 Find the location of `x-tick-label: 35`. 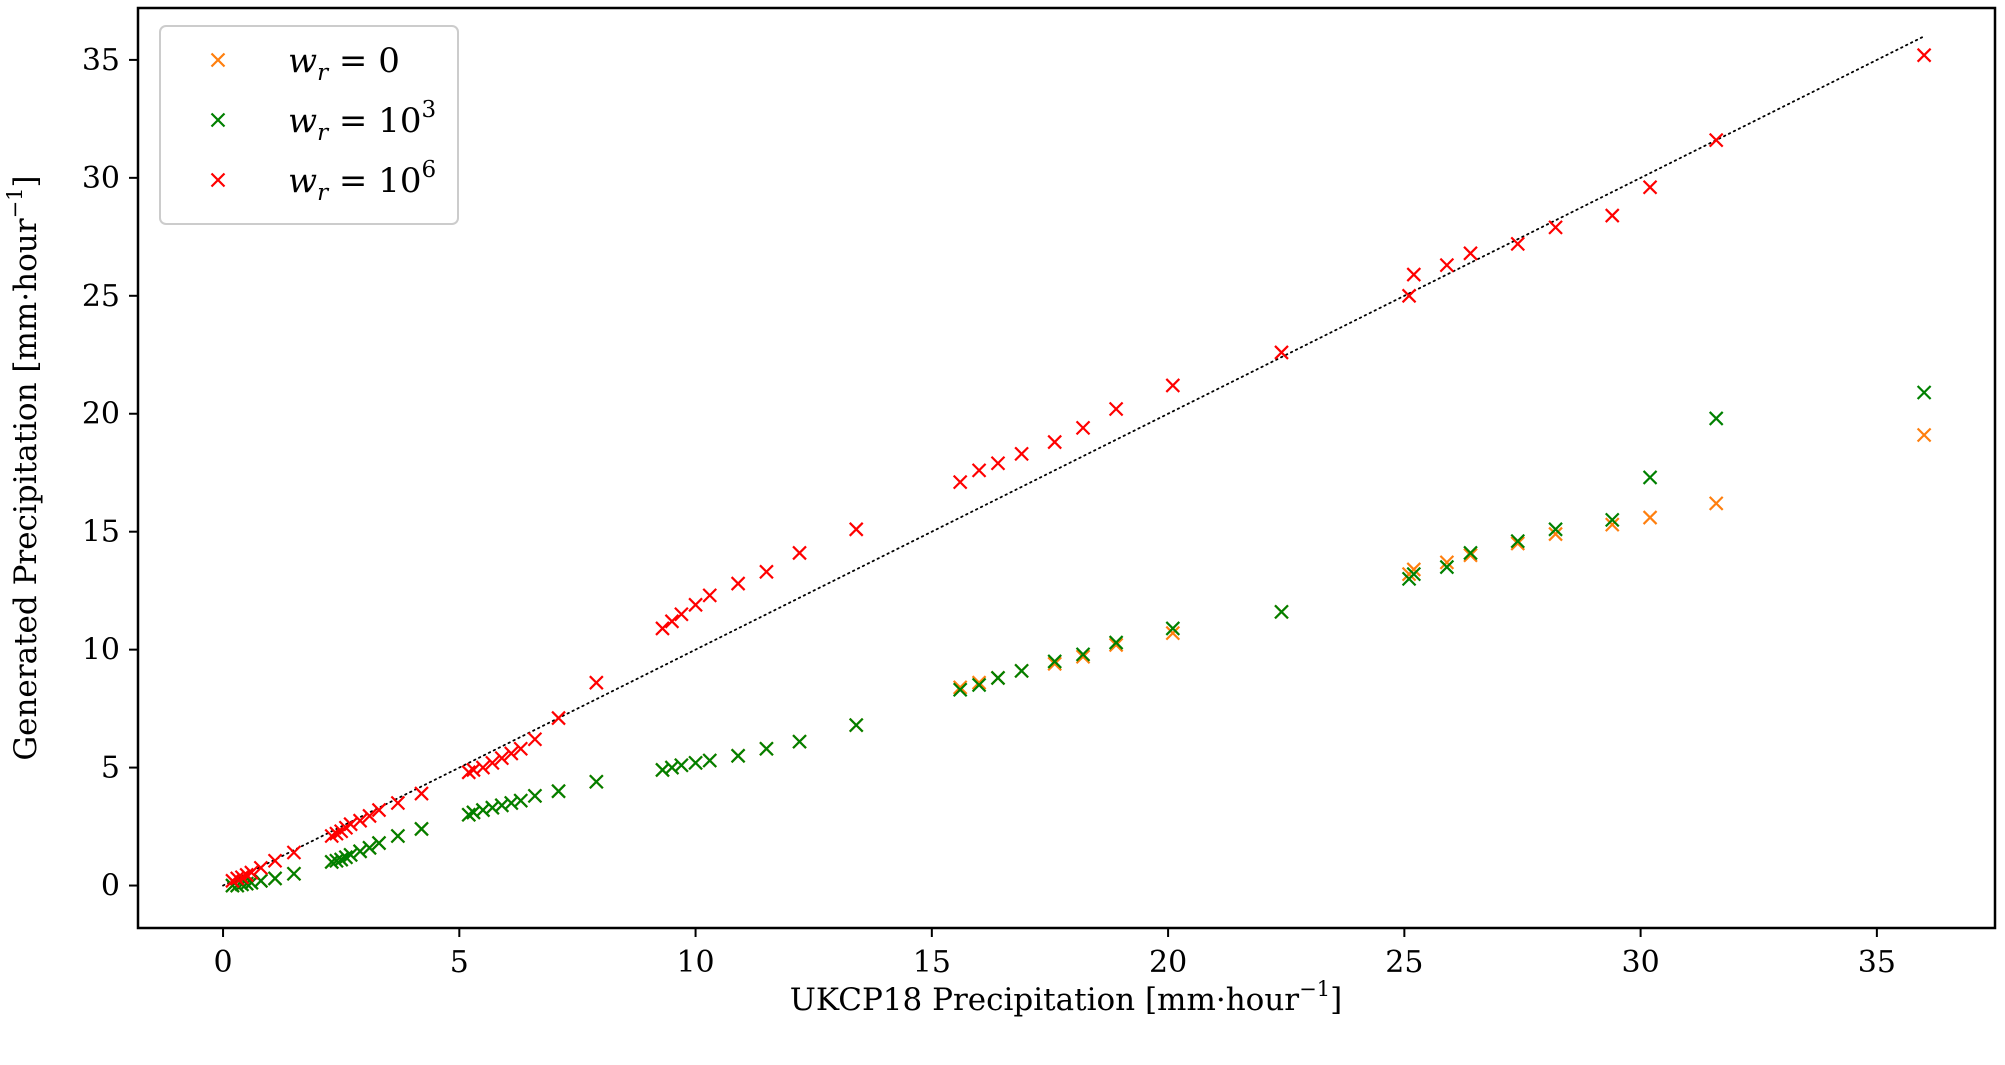

x-tick-label: 35 is located at coordinates (1877, 962).